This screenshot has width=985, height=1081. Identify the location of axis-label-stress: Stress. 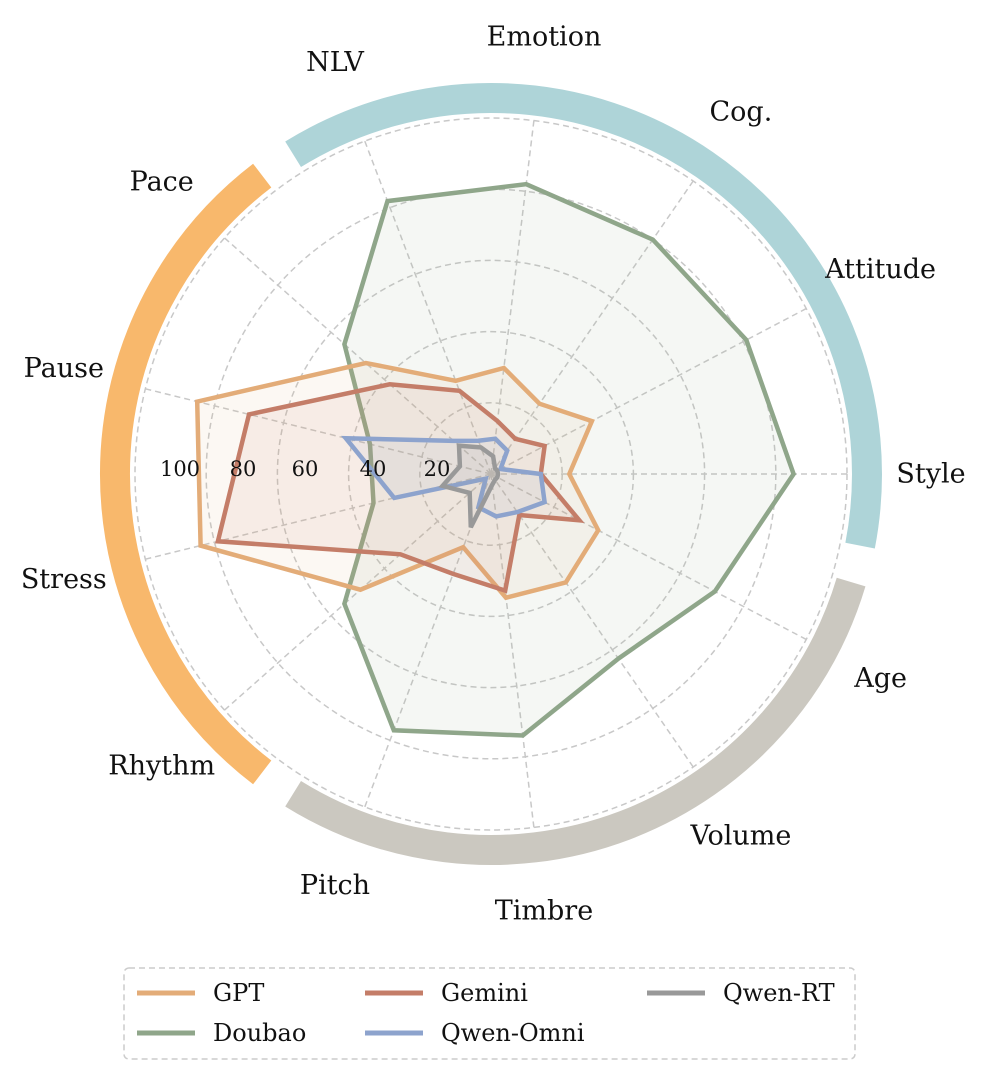
(64, 579).